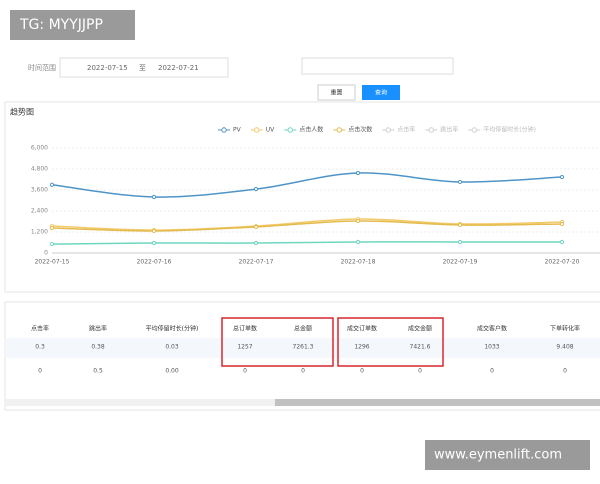  I want to click on table-cell: 1257, so click(244, 347).